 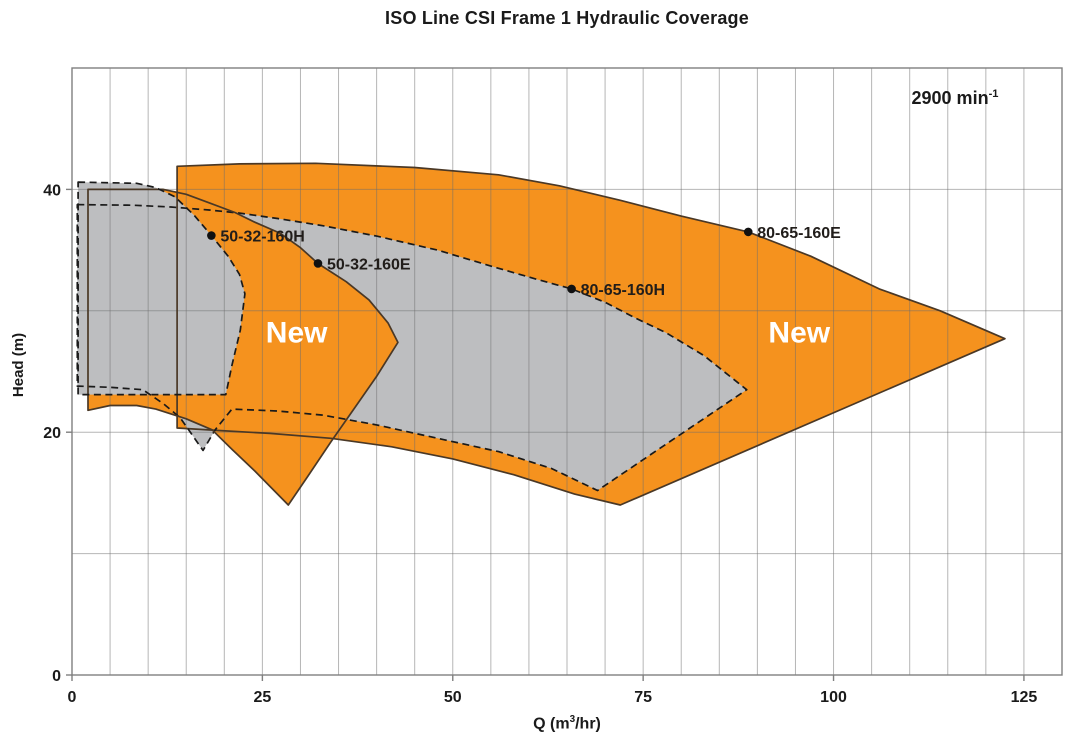 What do you see at coordinates (623, 290) in the screenshot?
I see `curve-label-80-65-160H: 80-65-160H` at bounding box center [623, 290].